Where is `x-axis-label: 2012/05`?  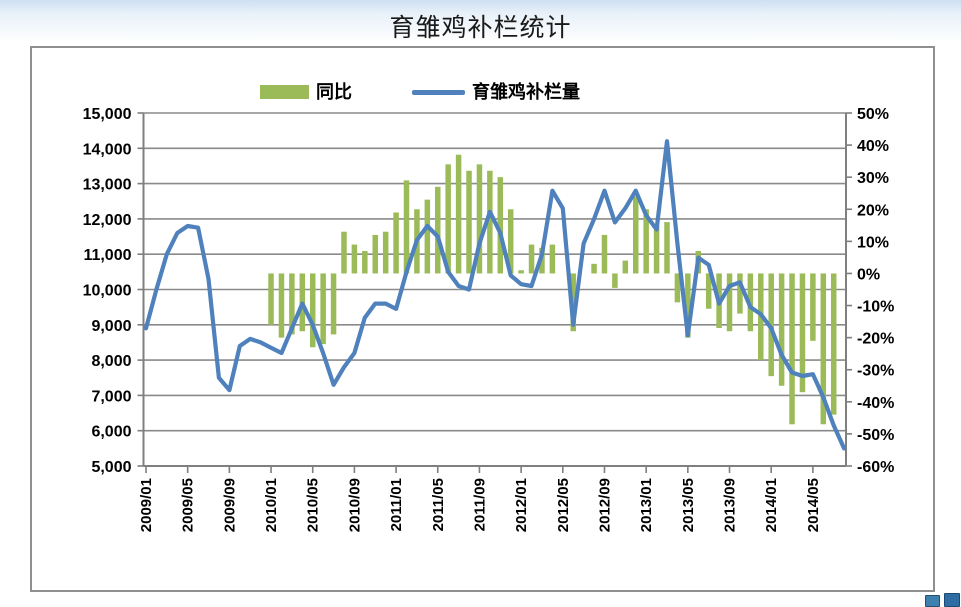
x-axis-label: 2012/05 is located at coordinates (563, 505).